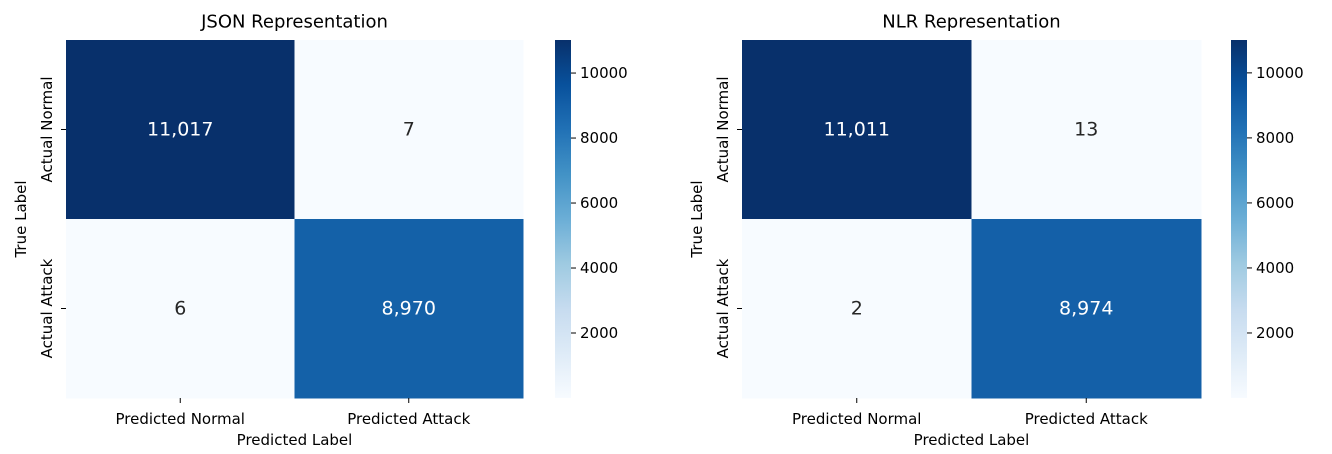 The width and height of the screenshot is (1332, 454). I want to click on cell-value-label: 11,017, so click(180, 130).